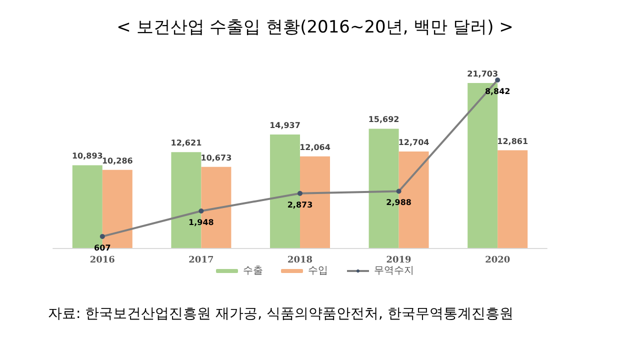  I want to click on data-label: 2,873, so click(300, 205).